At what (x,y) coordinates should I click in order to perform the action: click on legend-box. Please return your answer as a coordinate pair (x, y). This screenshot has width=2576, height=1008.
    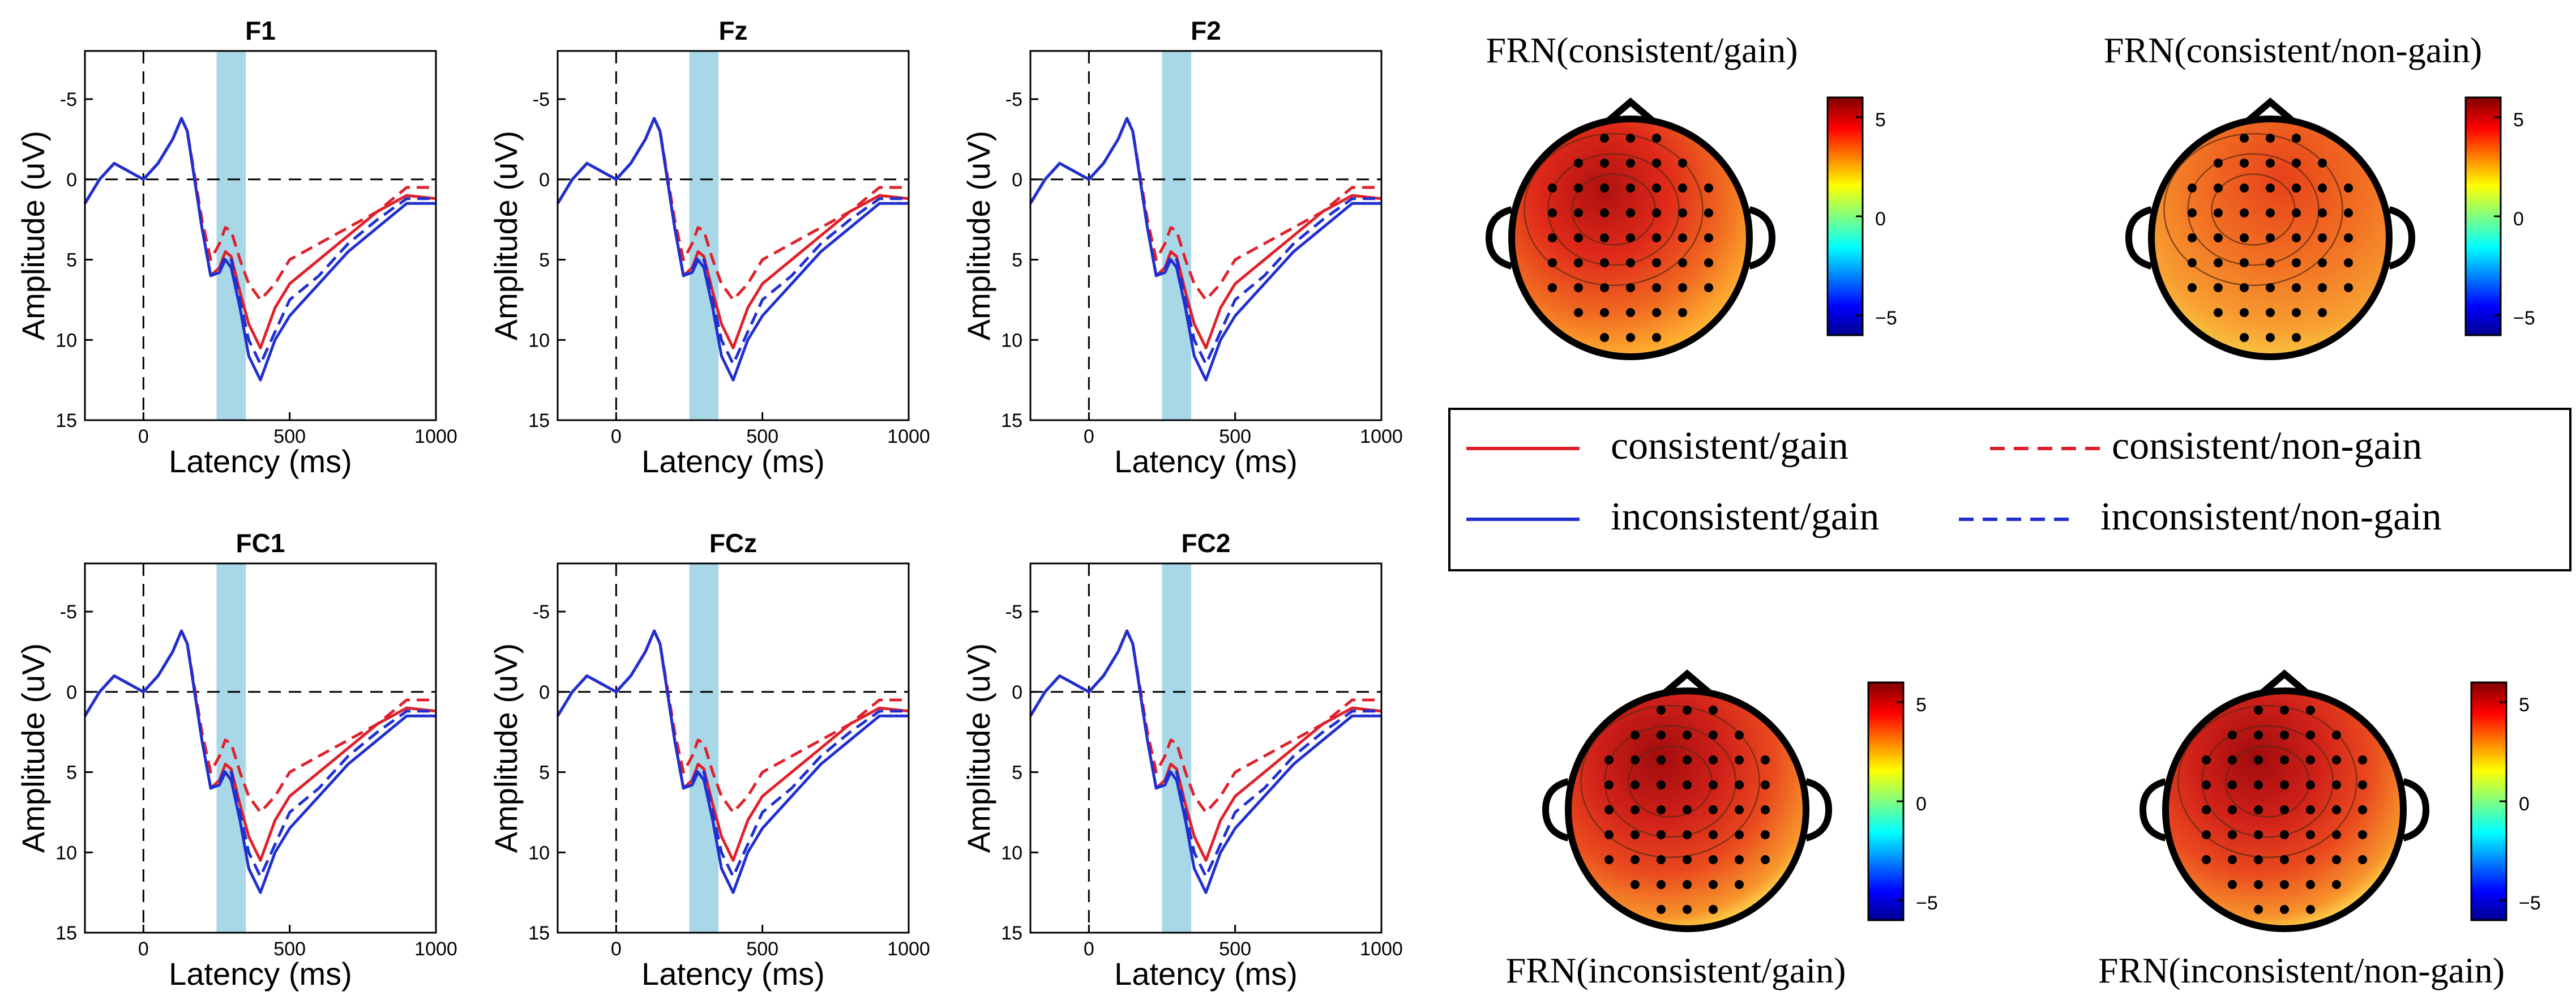
    Looking at the image, I should click on (2009, 489).